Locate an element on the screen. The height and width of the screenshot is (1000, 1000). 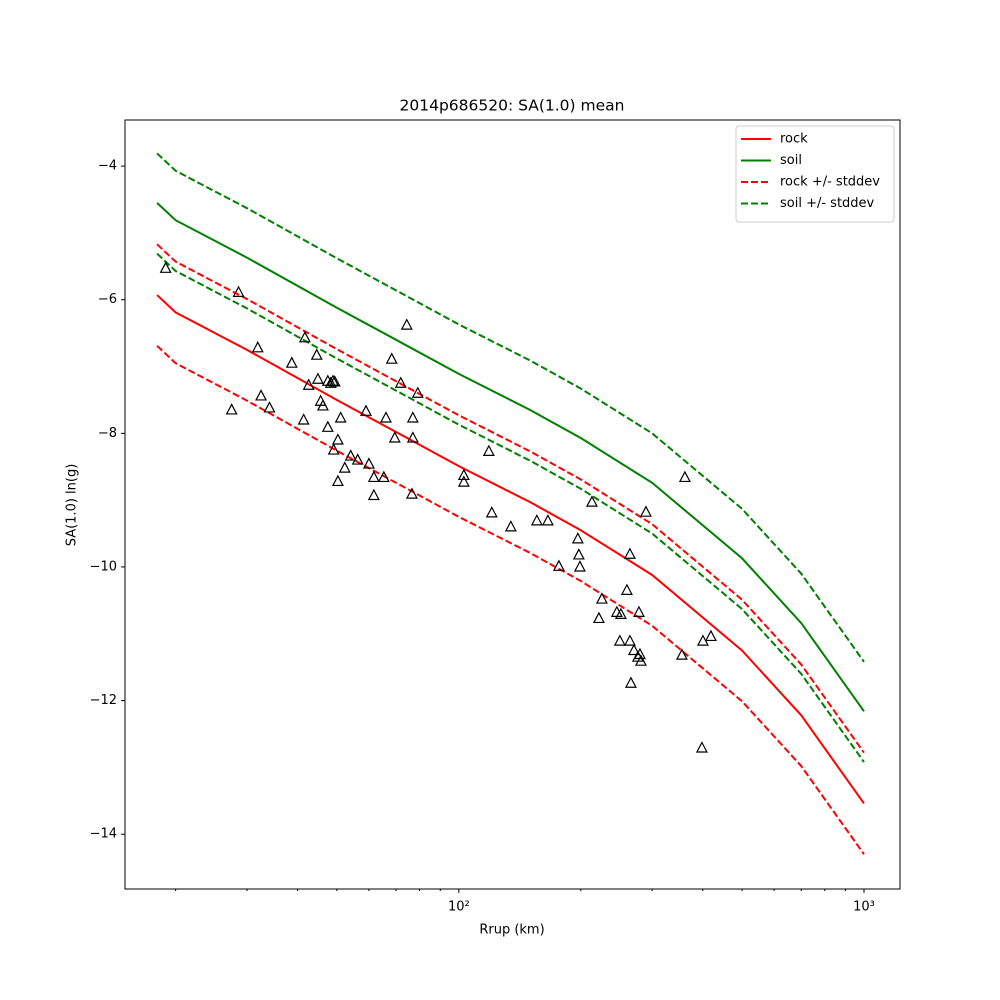
x-tick-label: 10³ is located at coordinates (864, 907).